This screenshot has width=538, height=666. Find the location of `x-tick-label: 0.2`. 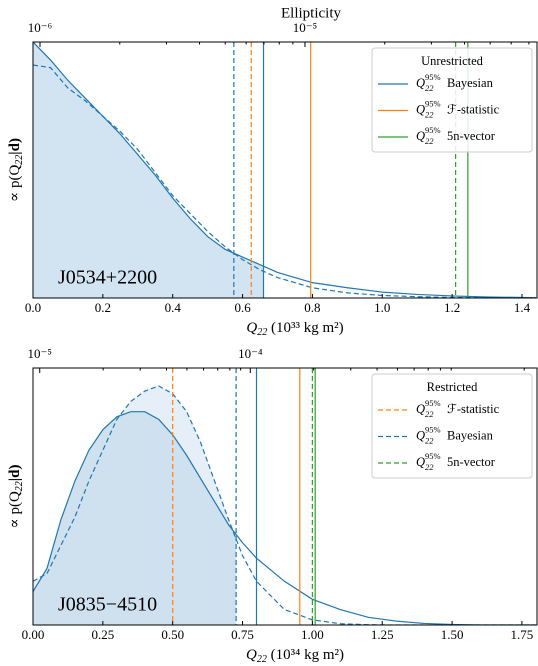

x-tick-label: 0.2 is located at coordinates (103, 307).